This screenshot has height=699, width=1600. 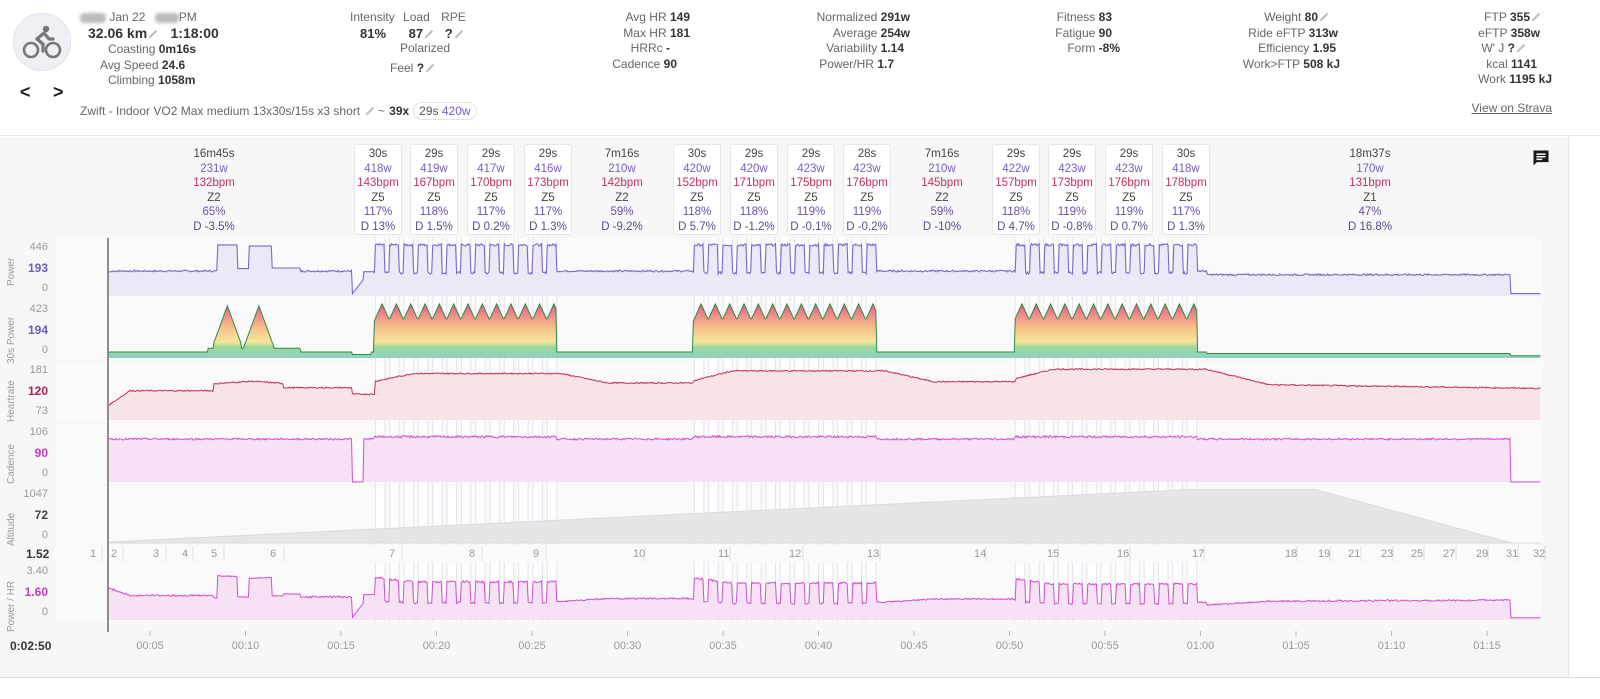 What do you see at coordinates (824, 597) in the screenshot?
I see `powerhr-area` at bounding box center [824, 597].